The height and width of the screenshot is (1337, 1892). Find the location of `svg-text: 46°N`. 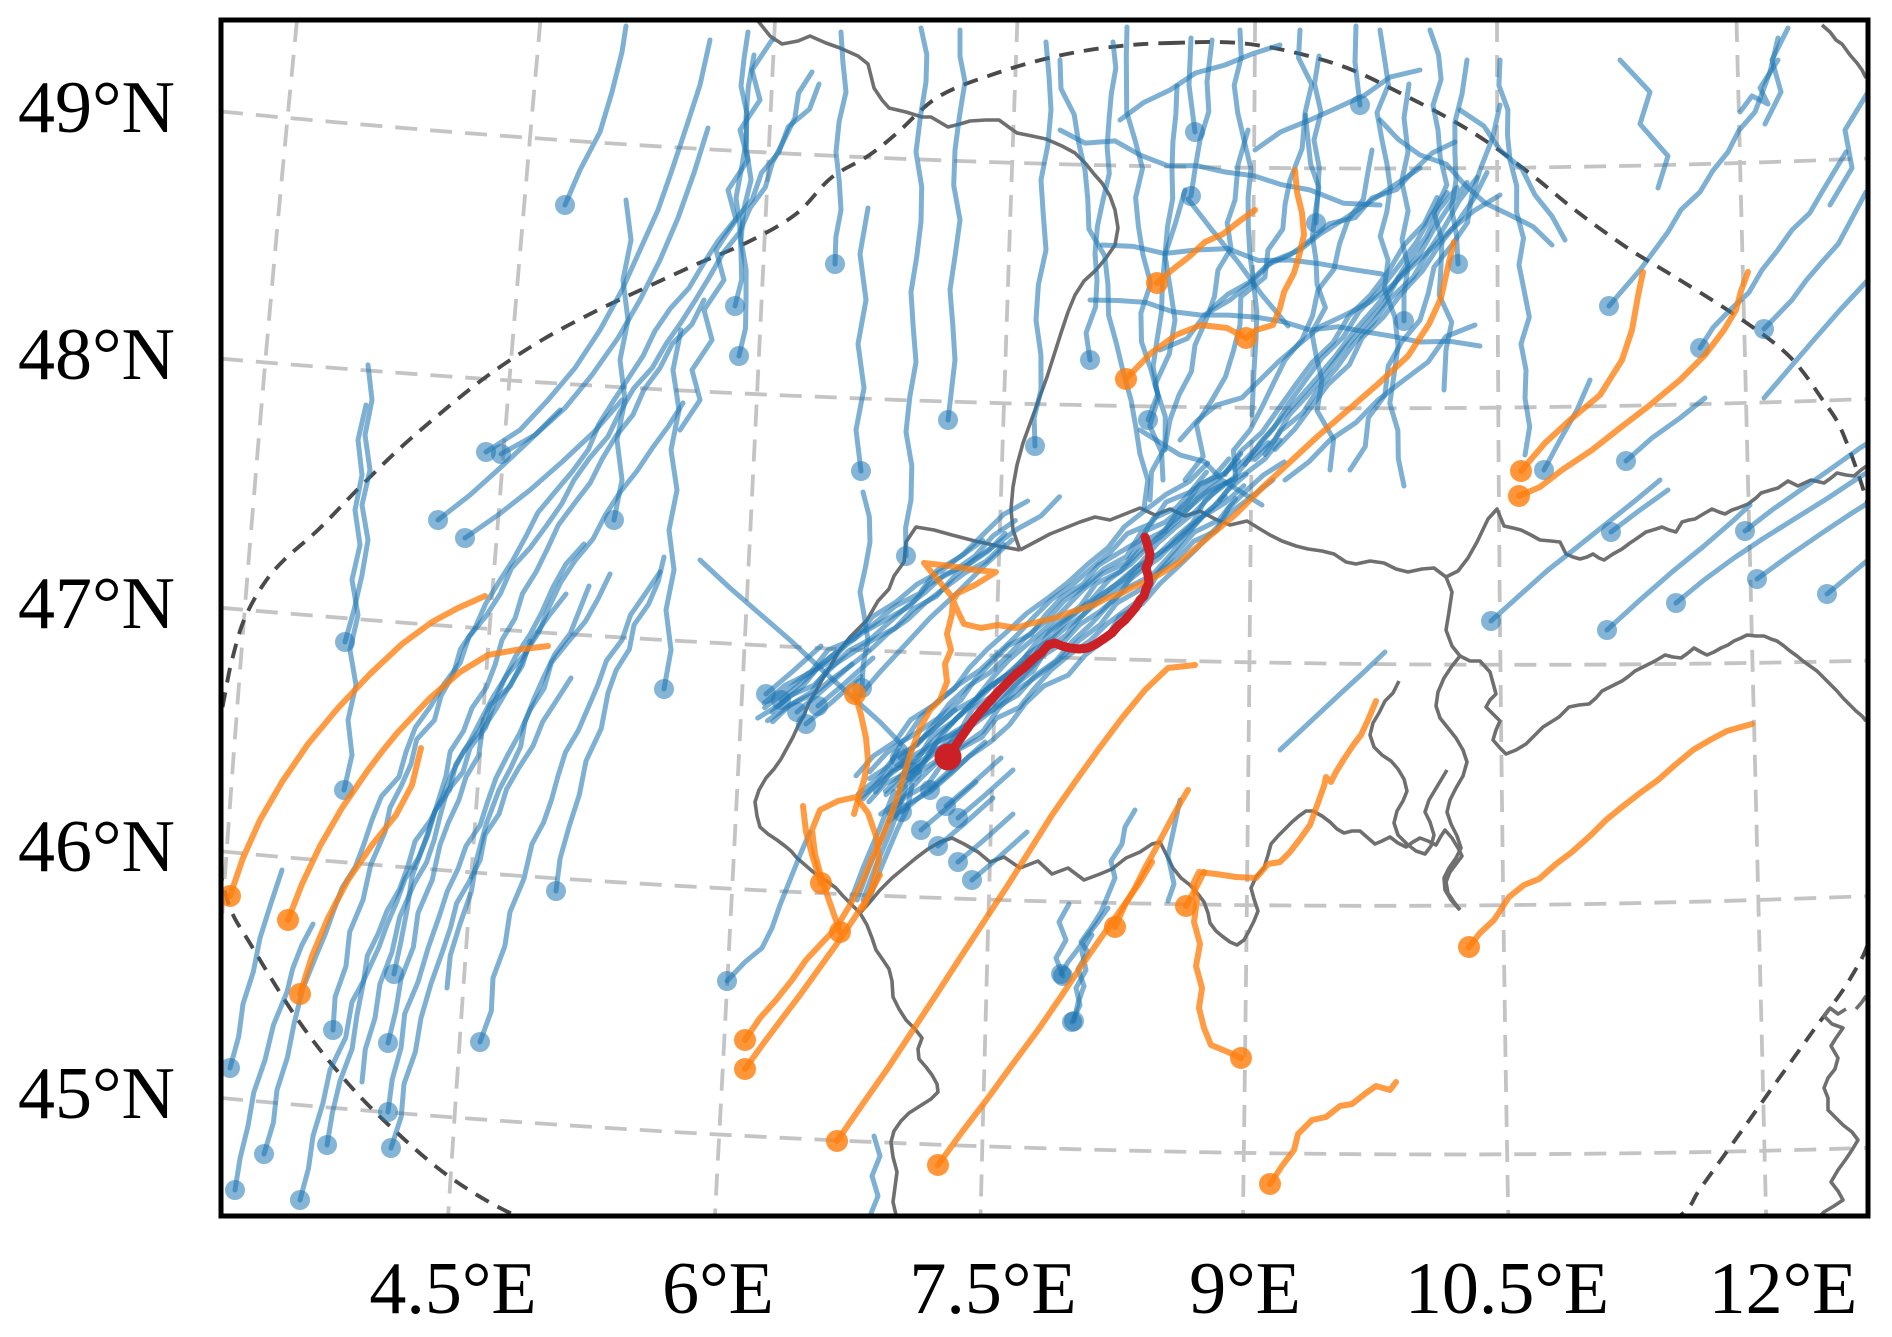

svg-text: 46°N is located at coordinates (96, 847).